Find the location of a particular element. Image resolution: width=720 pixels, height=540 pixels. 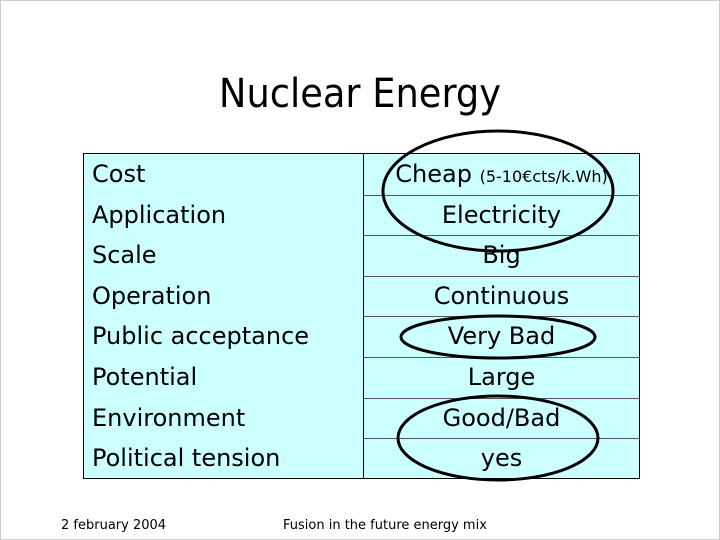

row-value: Continuous is located at coordinates (501, 296).